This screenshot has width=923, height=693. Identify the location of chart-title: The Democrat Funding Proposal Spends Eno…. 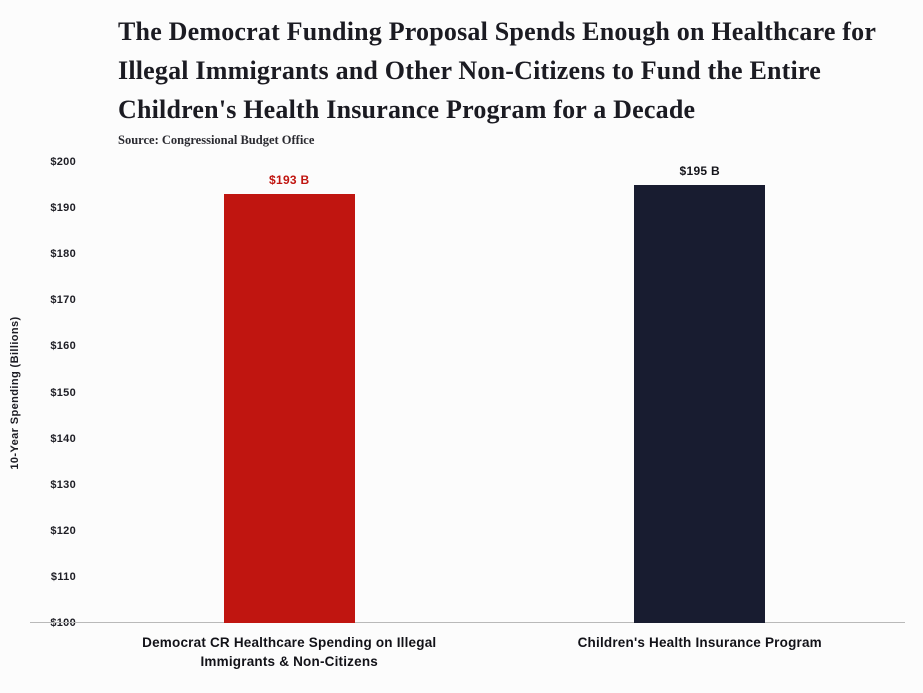
(497, 70).